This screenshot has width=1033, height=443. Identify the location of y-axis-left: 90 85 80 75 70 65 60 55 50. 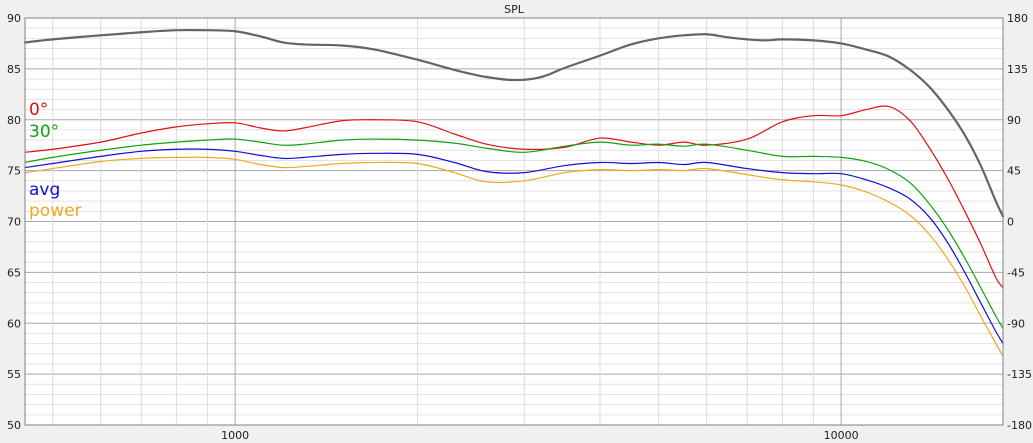
(14, 222).